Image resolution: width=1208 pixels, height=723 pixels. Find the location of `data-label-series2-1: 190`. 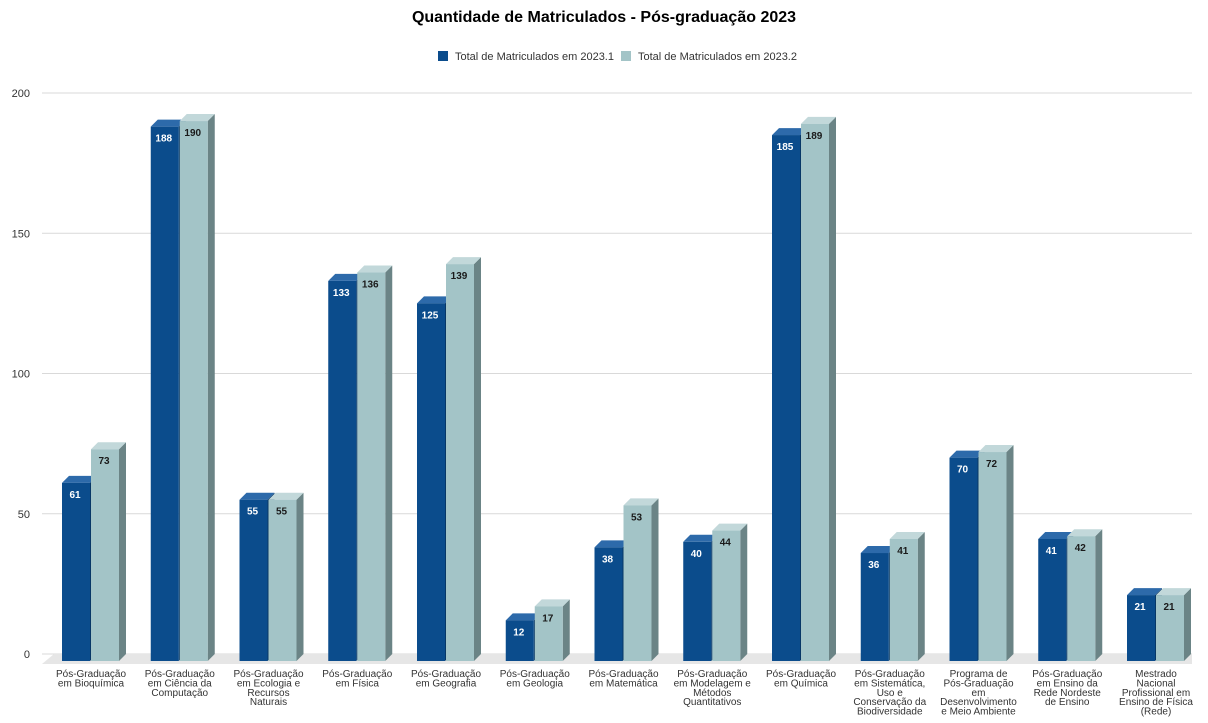

data-label-series2-1: 190 is located at coordinates (192, 133).